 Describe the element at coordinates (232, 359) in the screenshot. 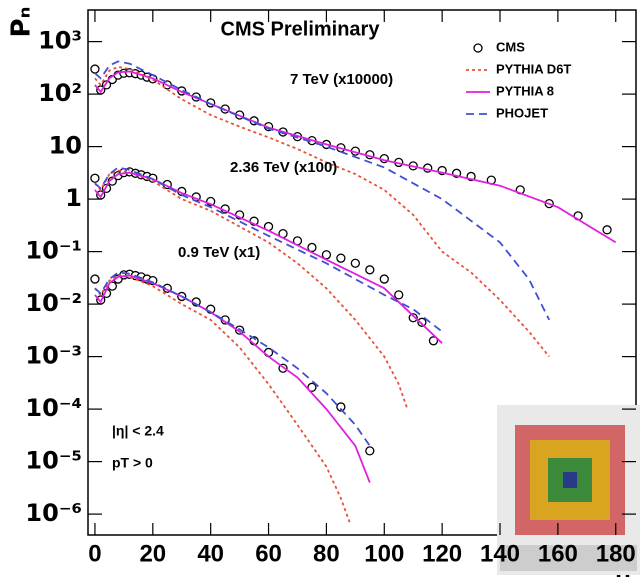

I see `model-curve` at that location.